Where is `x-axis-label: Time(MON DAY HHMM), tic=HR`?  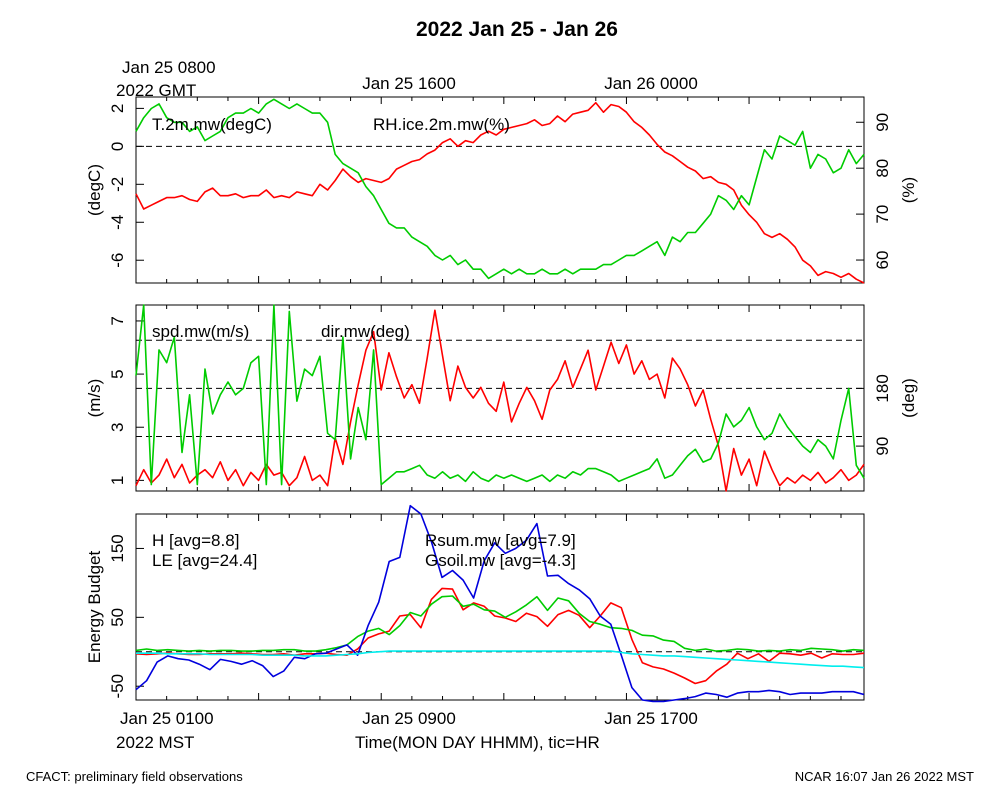
x-axis-label: Time(MON DAY HHMM), tic=HR is located at coordinates (477, 742).